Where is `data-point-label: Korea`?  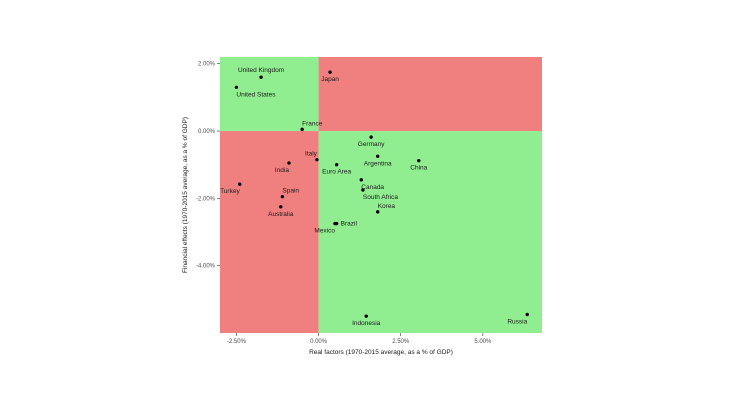
data-point-label: Korea is located at coordinates (387, 206).